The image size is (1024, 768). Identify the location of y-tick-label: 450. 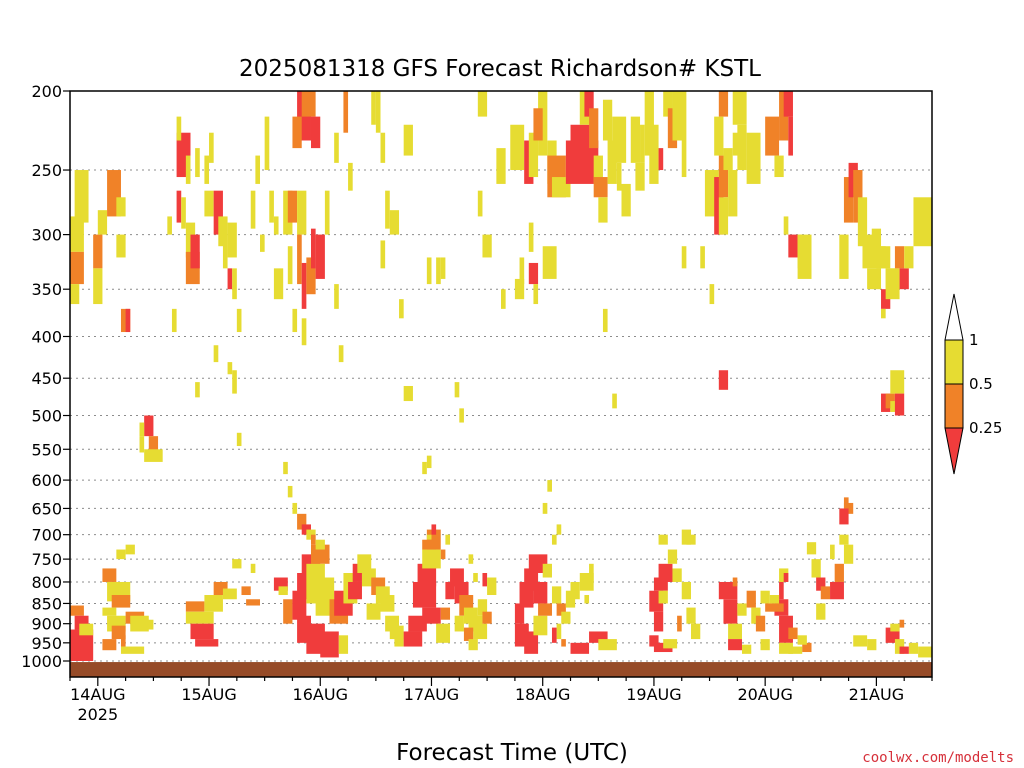
(46, 378).